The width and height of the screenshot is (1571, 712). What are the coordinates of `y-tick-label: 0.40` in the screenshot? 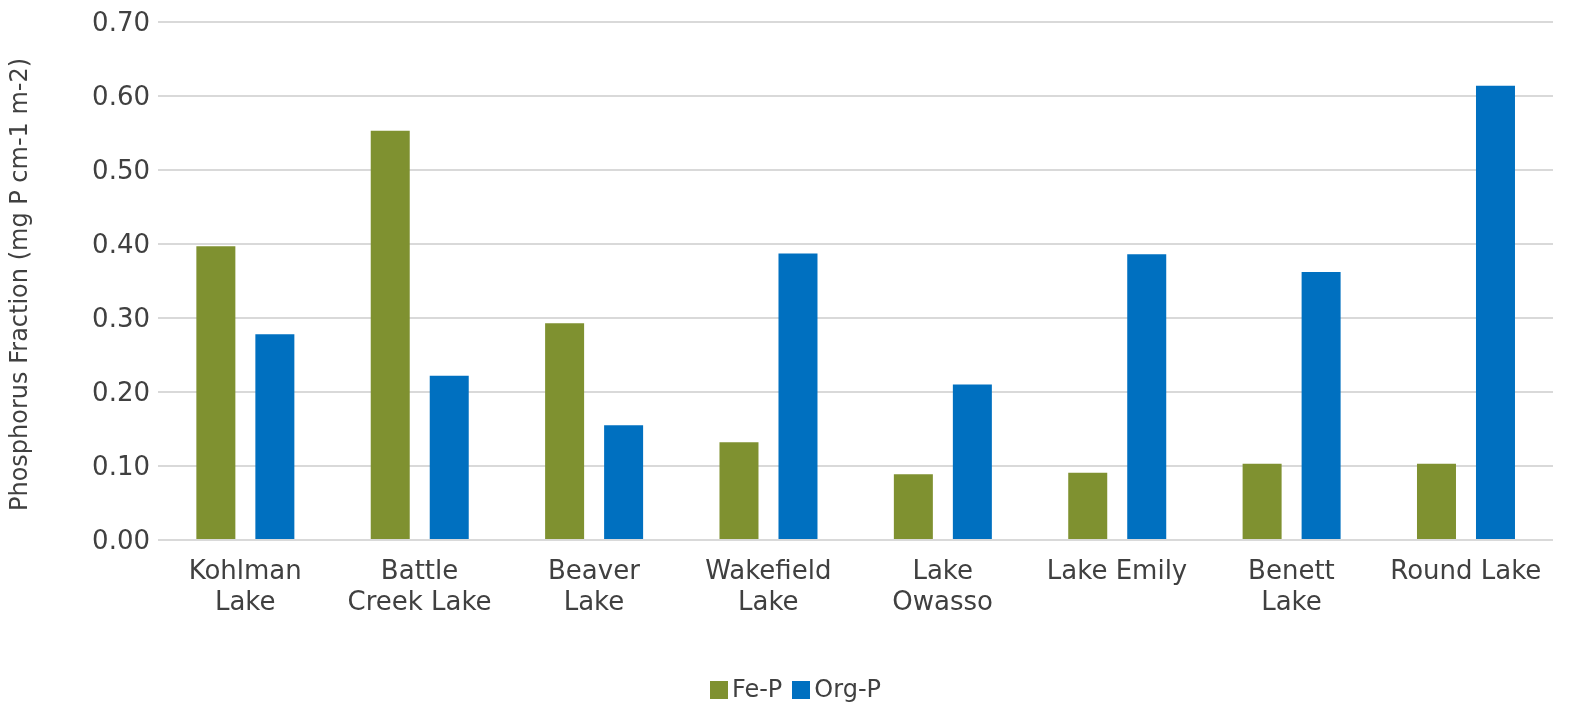 It's located at (121, 244).